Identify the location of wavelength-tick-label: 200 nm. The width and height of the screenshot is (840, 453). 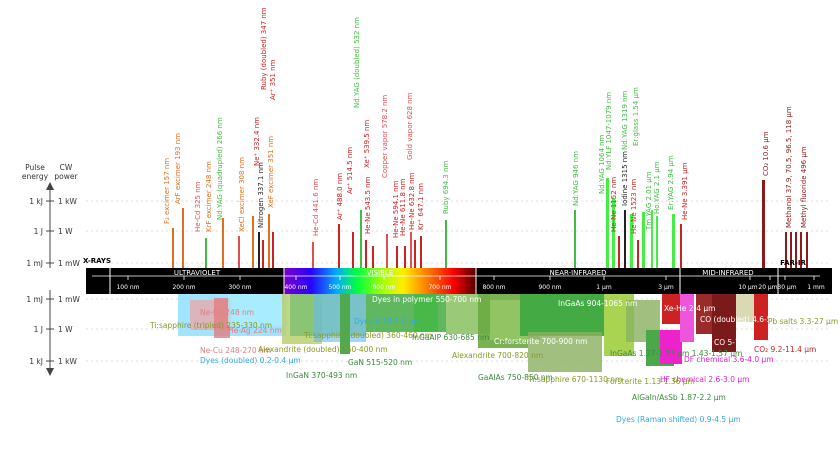
(183, 287).